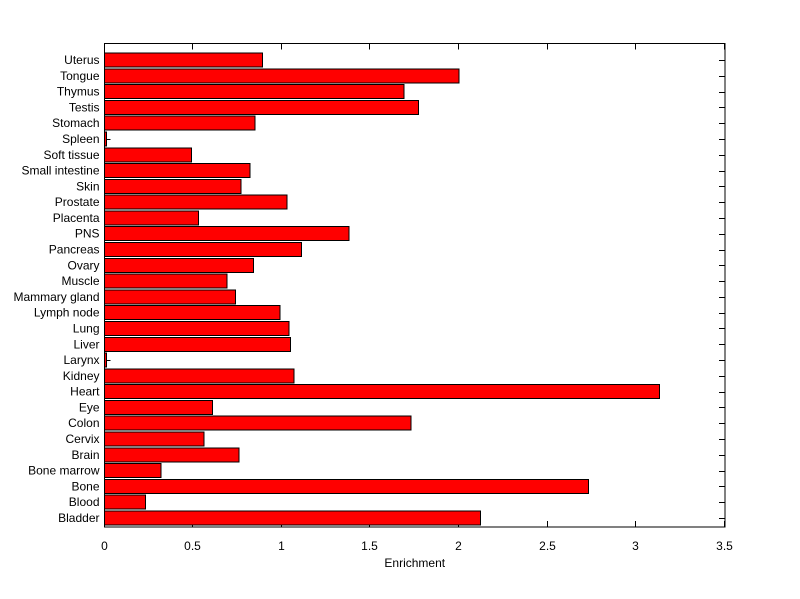  Describe the element at coordinates (80, 139) in the screenshot. I see `y-tick-label: Spleen` at that location.